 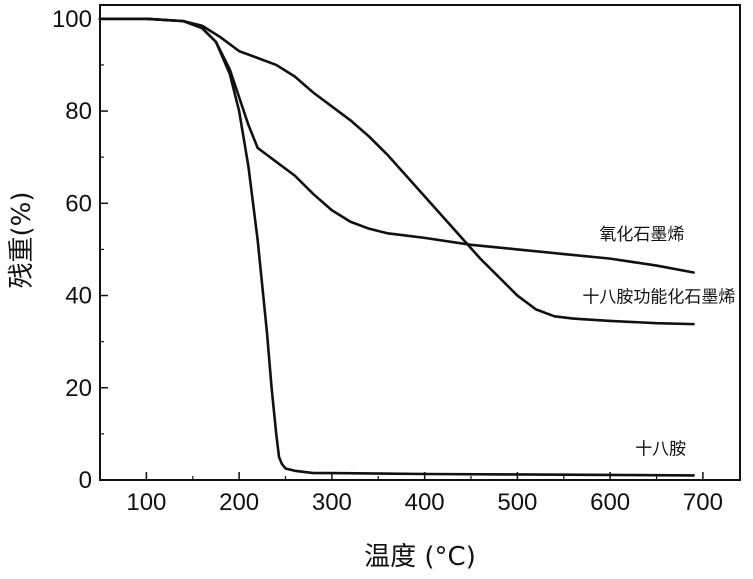 What do you see at coordinates (425, 502) in the screenshot?
I see `x-tick-label-400: 400` at bounding box center [425, 502].